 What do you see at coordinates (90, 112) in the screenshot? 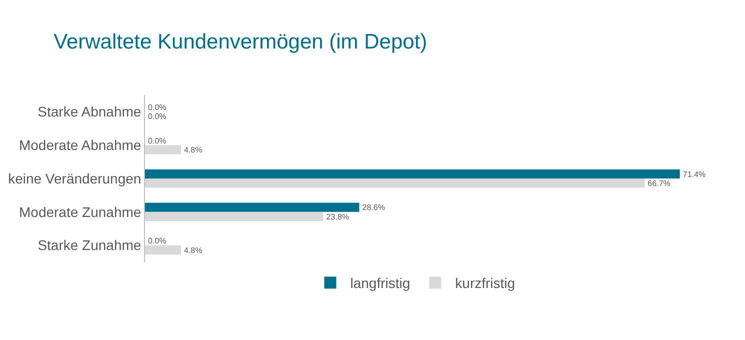
I see `y-tick-label: Starke Abnahme` at bounding box center [90, 112].